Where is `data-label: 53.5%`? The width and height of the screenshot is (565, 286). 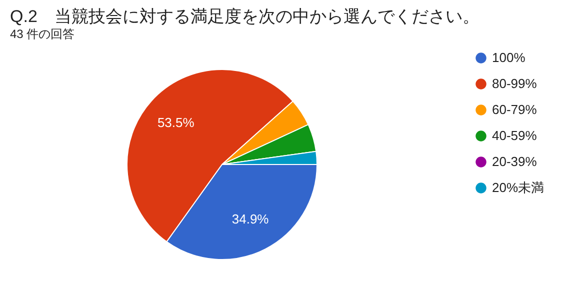 data-label: 53.5% is located at coordinates (176, 122).